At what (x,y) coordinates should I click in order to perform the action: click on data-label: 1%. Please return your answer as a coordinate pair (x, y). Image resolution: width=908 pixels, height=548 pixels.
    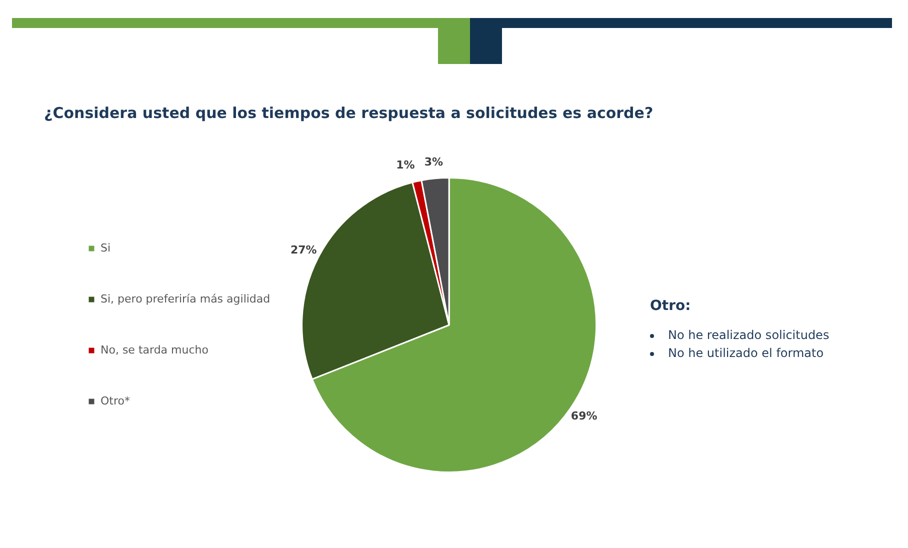
    Looking at the image, I should click on (405, 165).